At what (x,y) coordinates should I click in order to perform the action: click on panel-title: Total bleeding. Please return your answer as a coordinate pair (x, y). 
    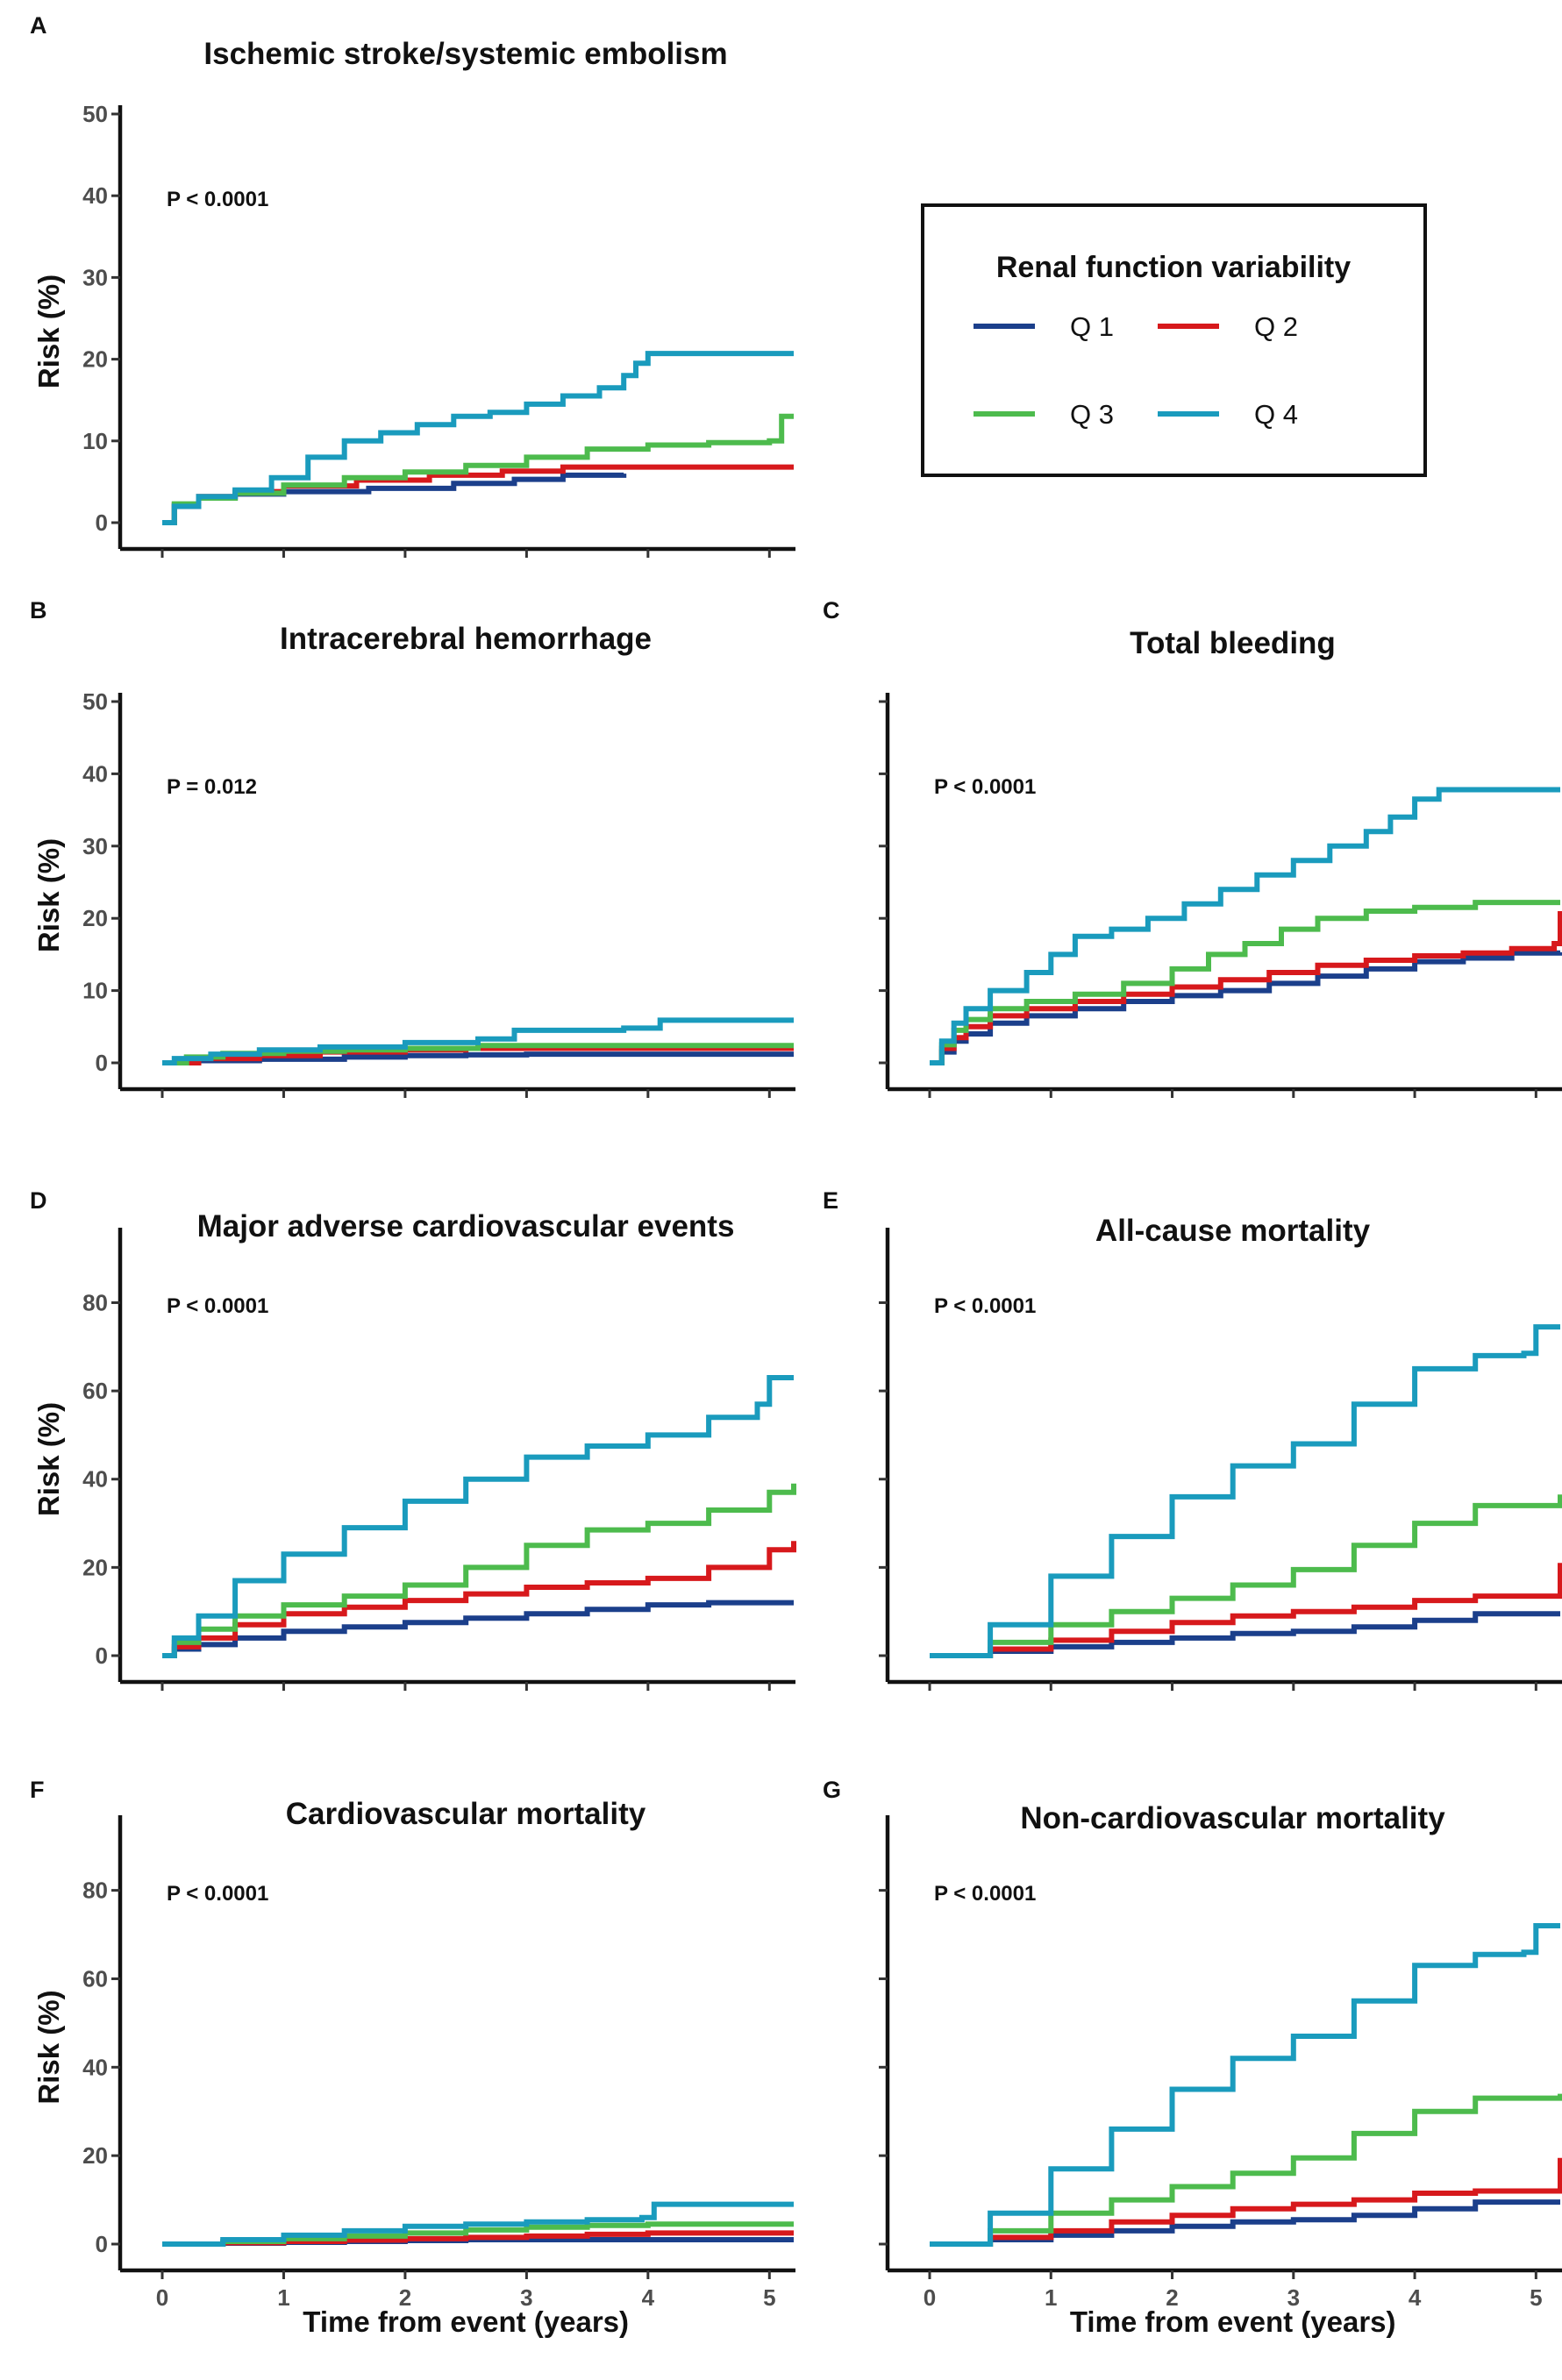
    Looking at the image, I should click on (1233, 643).